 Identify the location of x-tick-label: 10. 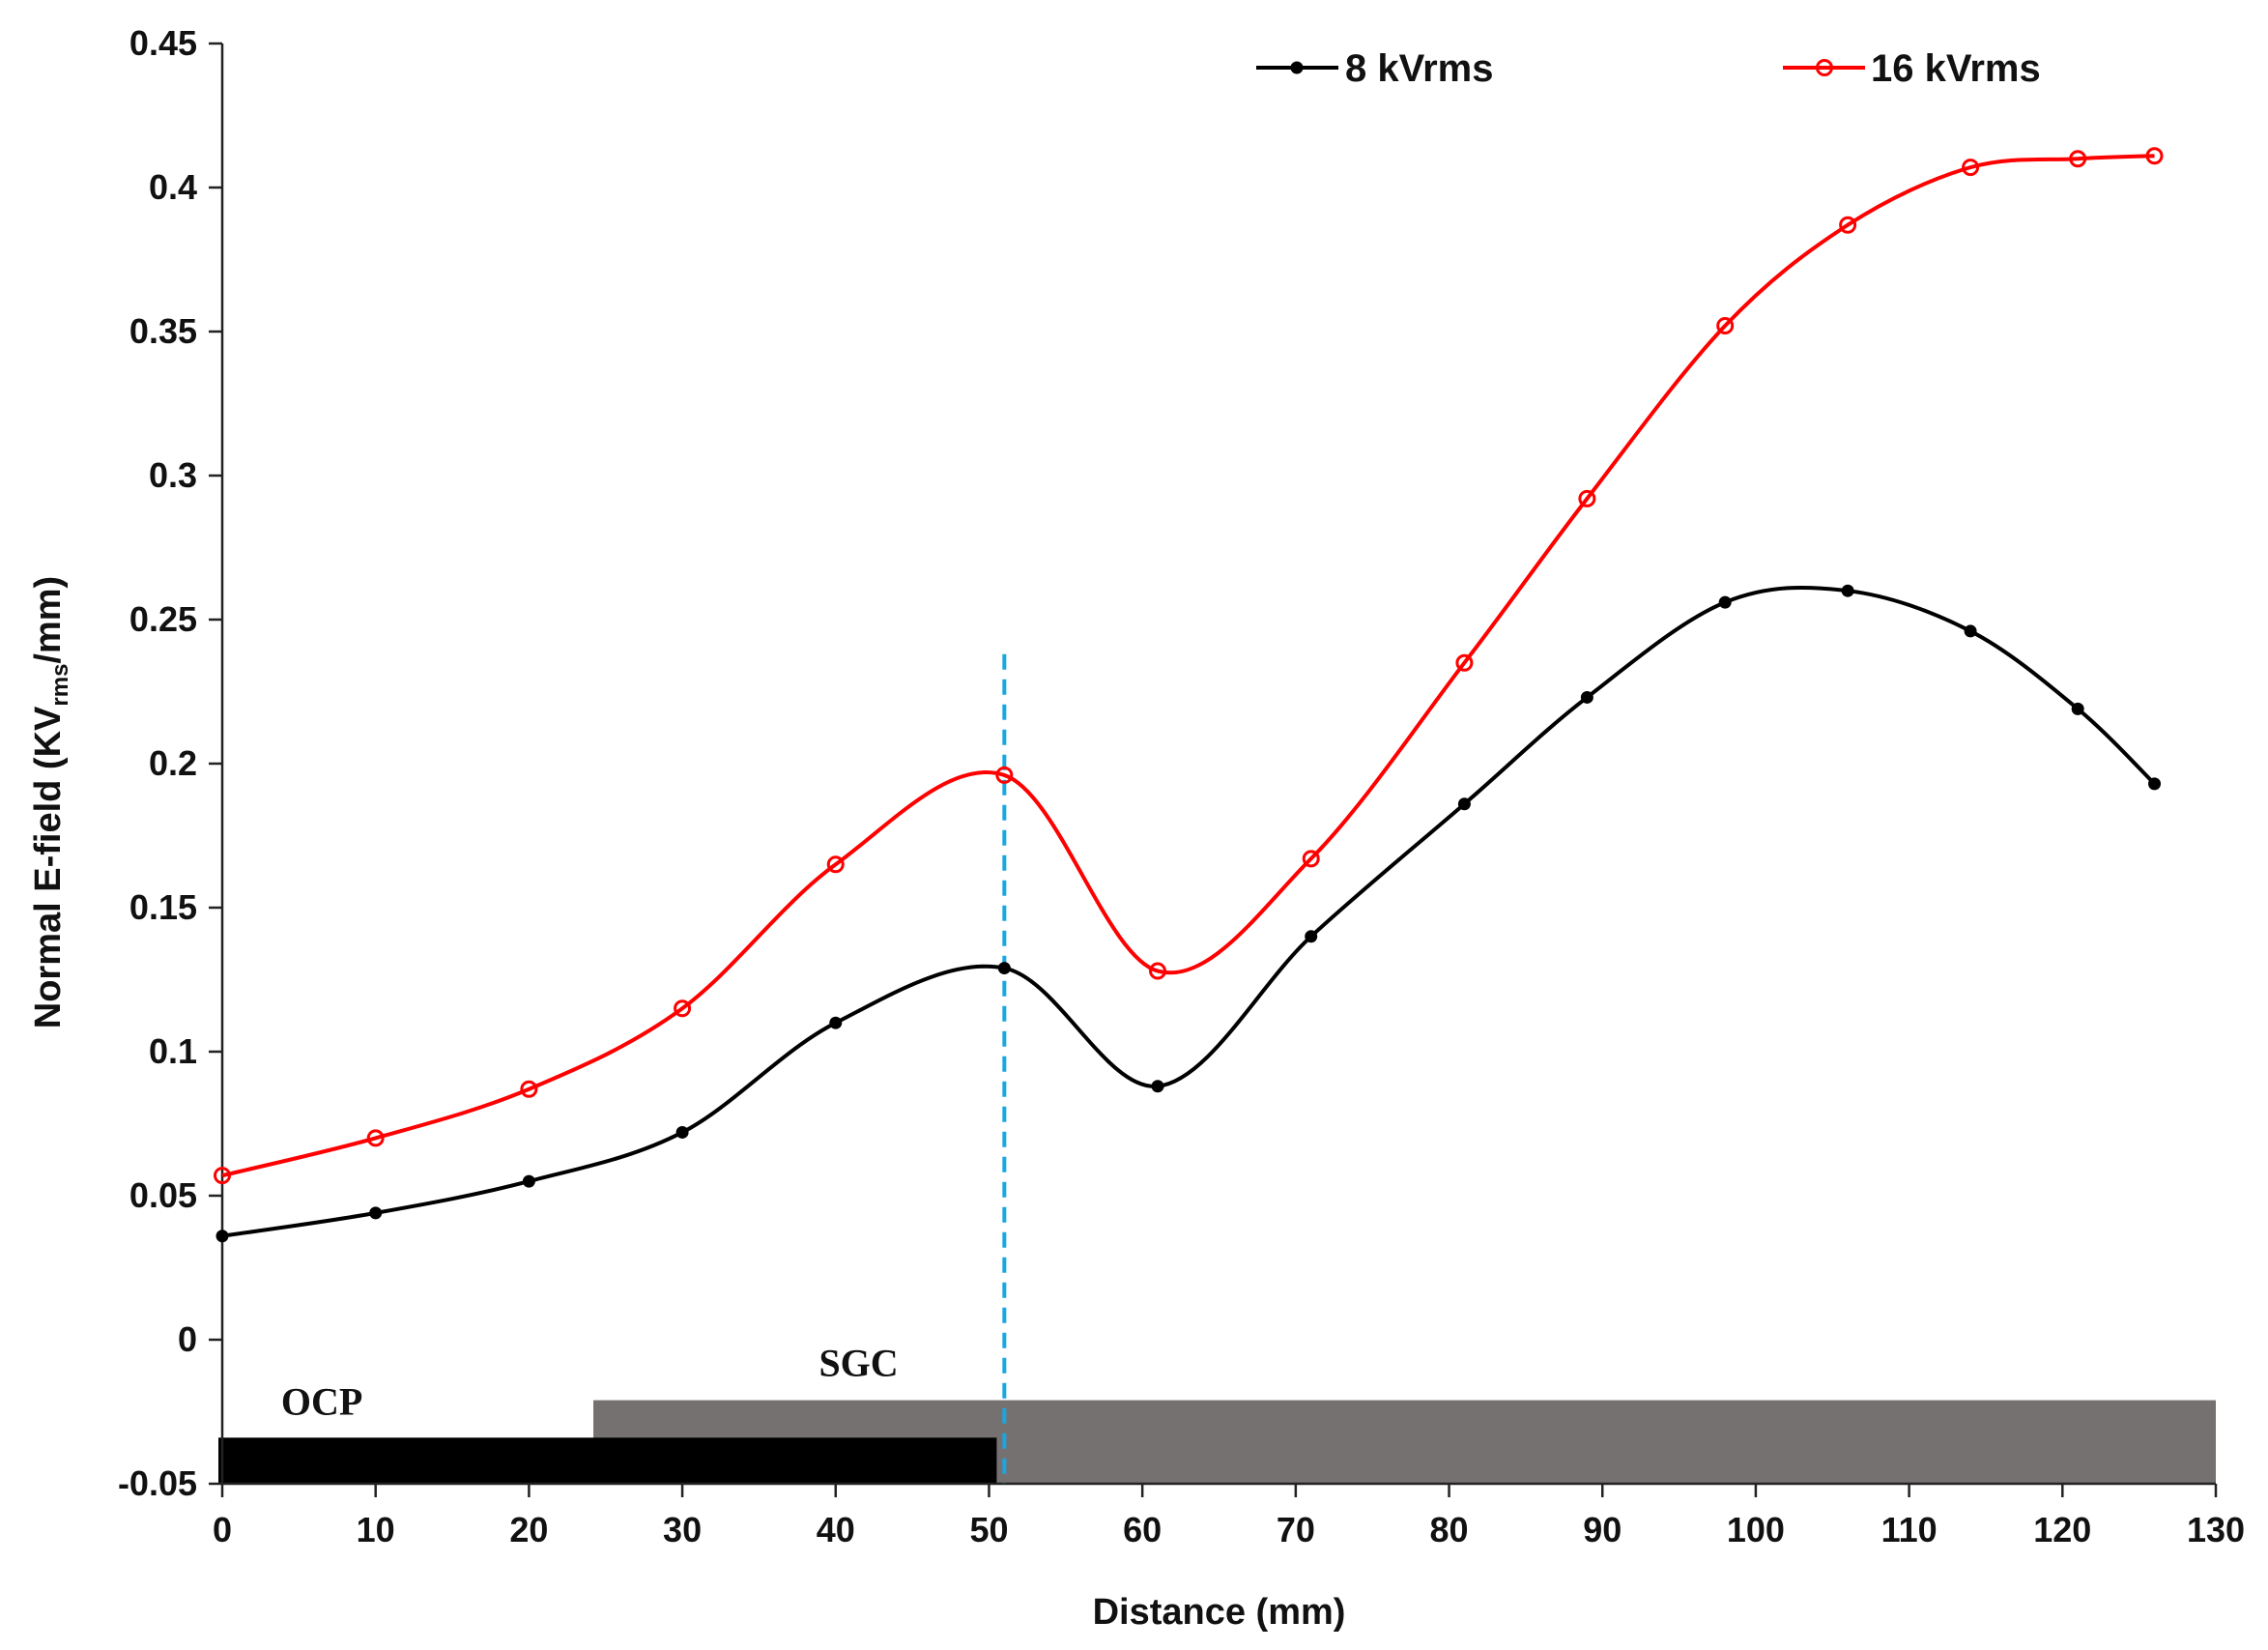
(376, 1529).